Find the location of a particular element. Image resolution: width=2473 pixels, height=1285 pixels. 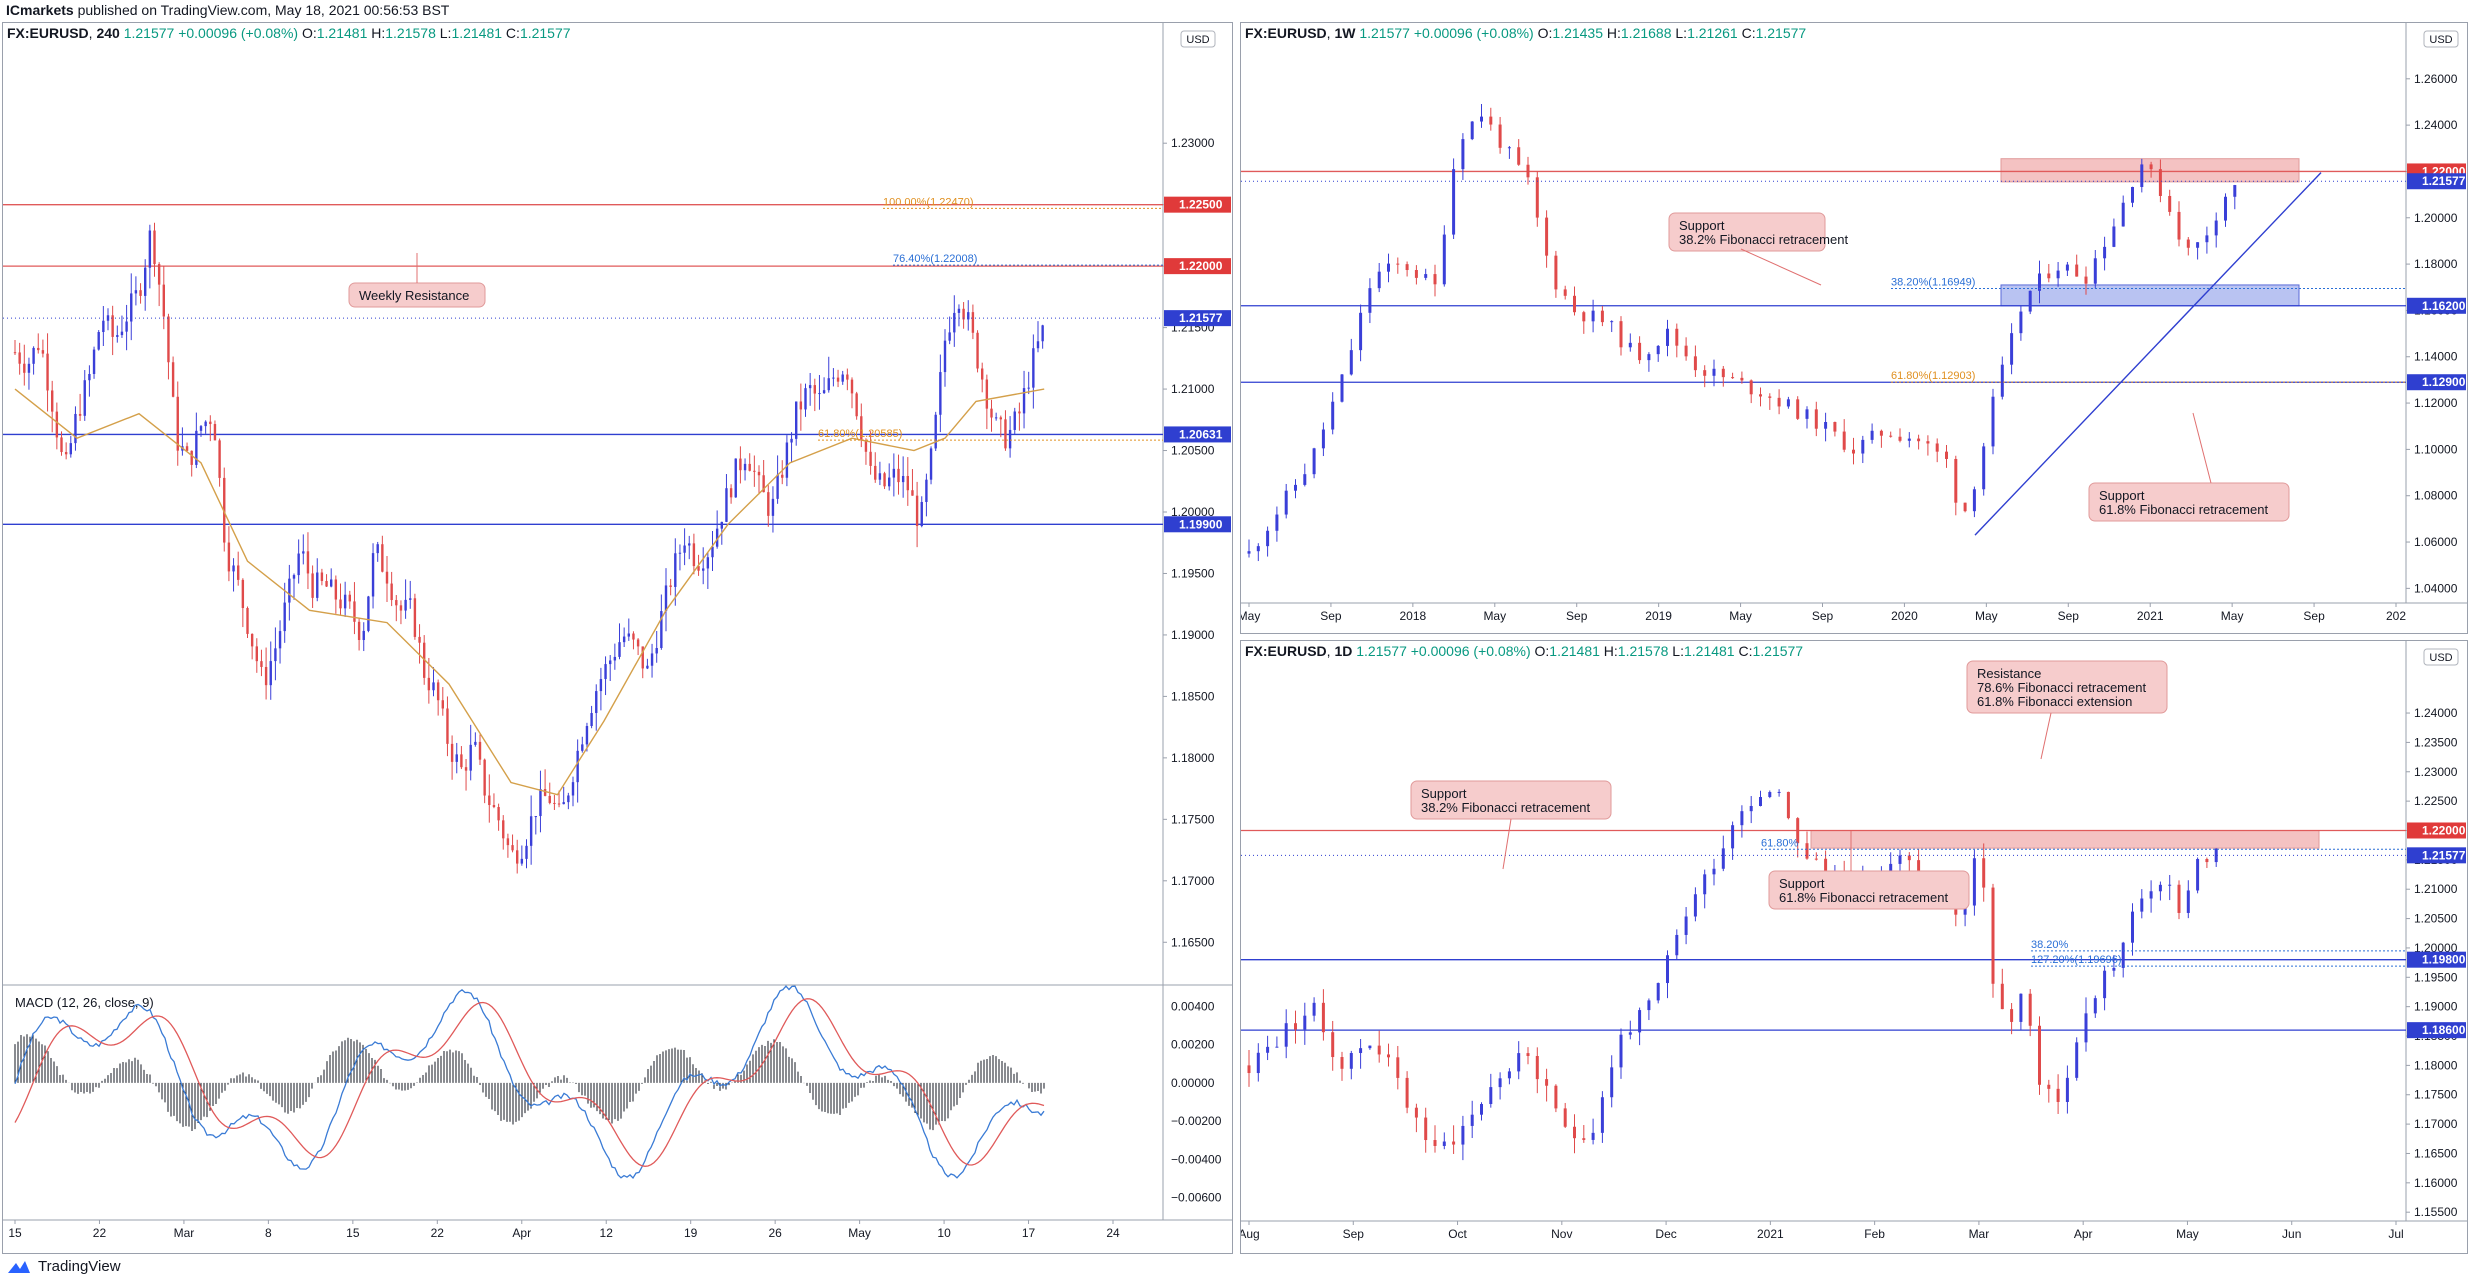

last-price-badge is located at coordinates (2436, 181).